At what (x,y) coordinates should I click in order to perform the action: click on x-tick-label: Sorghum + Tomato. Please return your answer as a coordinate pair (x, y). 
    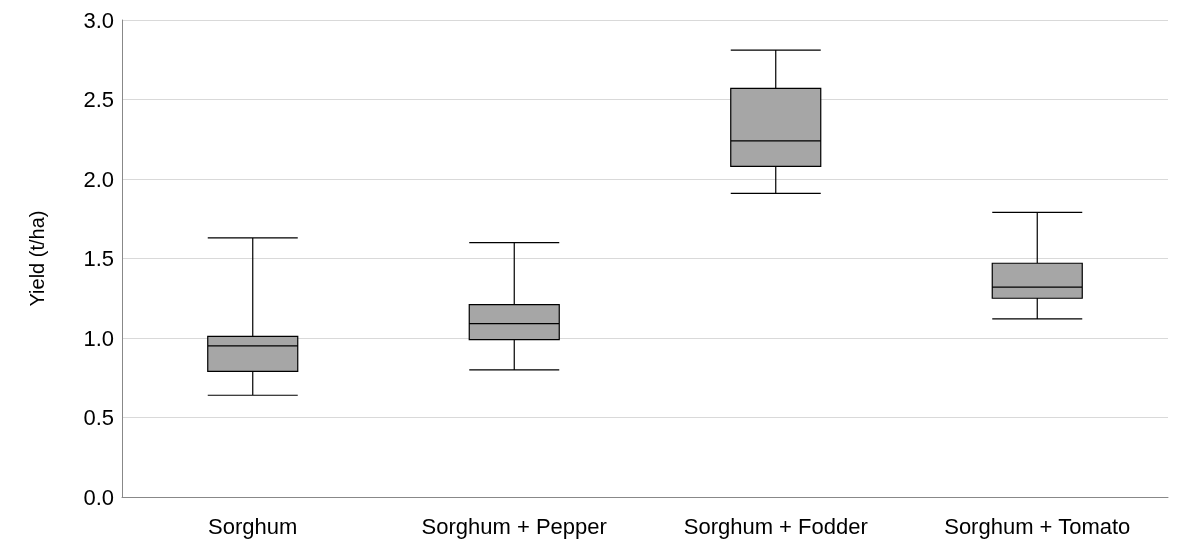
    Looking at the image, I should click on (1037, 526).